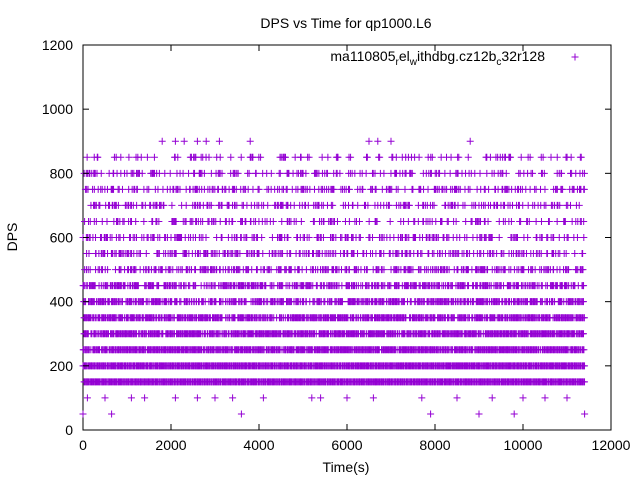 This screenshot has width=640, height=480. What do you see at coordinates (258, 445) in the screenshot?
I see `x-tick-label: 4000` at bounding box center [258, 445].